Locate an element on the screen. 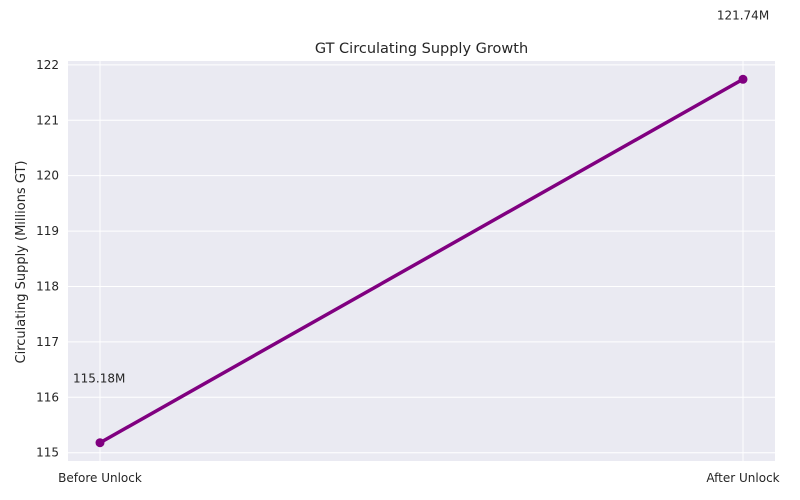 Image resolution: width=800 pixels, height=500 pixels. y-tick-label: 122 is located at coordinates (47, 65).